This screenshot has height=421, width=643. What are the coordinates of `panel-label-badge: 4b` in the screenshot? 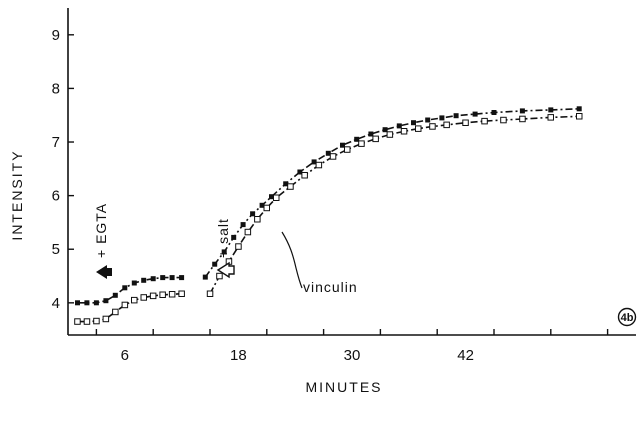 It's located at (627, 317).